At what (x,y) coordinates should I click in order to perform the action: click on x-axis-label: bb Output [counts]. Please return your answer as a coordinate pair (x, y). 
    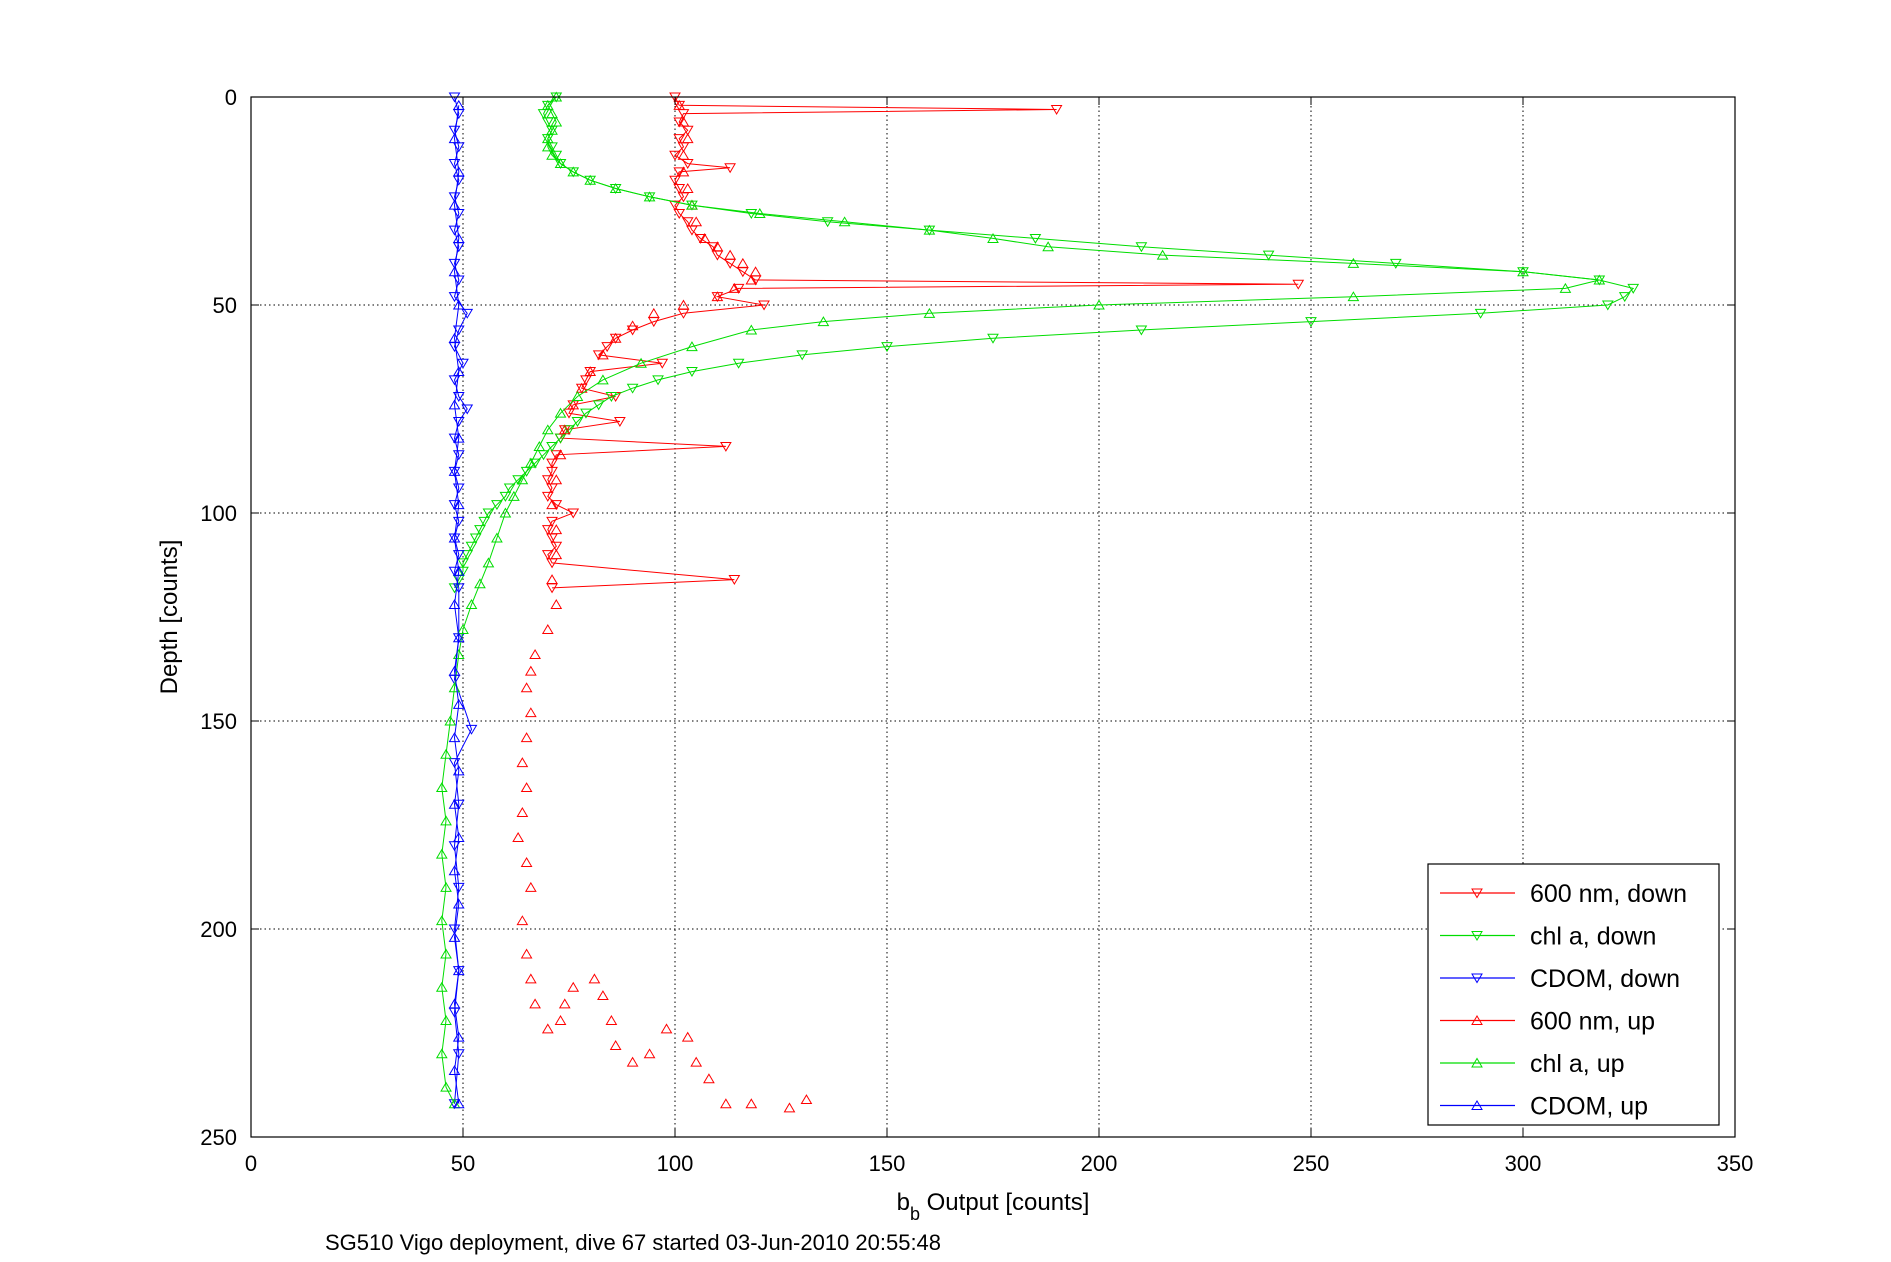
    Looking at the image, I should click on (993, 1206).